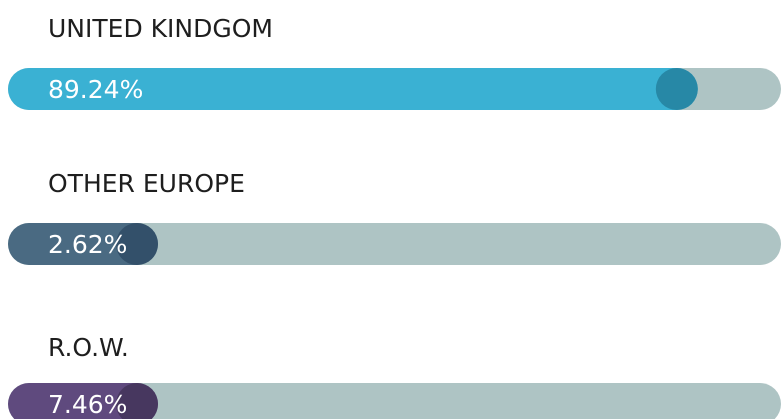 Image resolution: width=781 pixels, height=419 pixels. What do you see at coordinates (353, 89) in the screenshot?
I see `bar` at bounding box center [353, 89].